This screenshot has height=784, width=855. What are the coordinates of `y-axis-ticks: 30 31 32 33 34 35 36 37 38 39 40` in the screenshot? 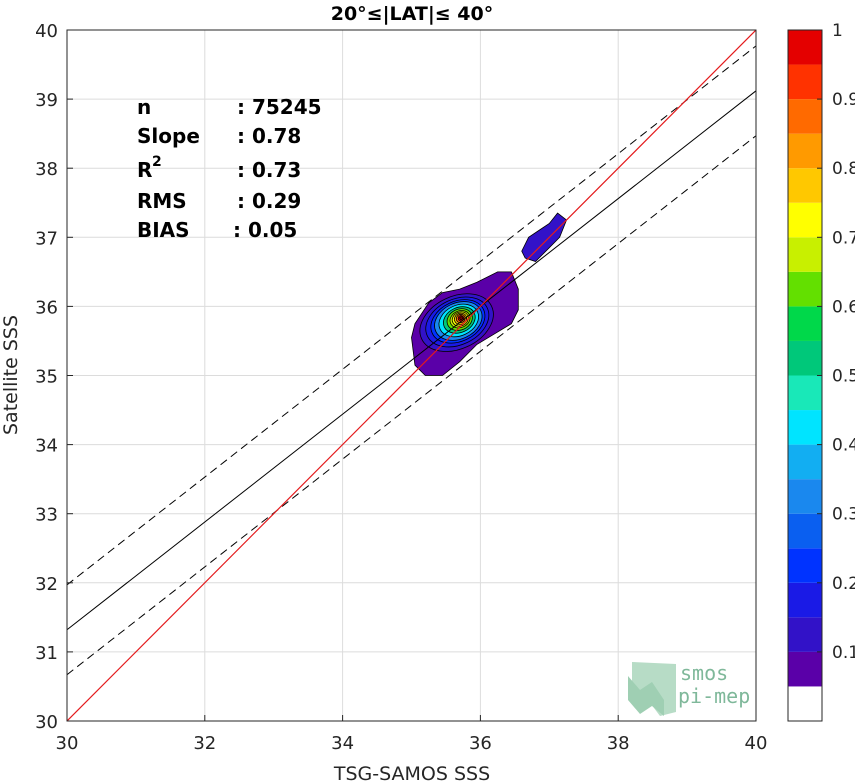 It's located at (54, 377).